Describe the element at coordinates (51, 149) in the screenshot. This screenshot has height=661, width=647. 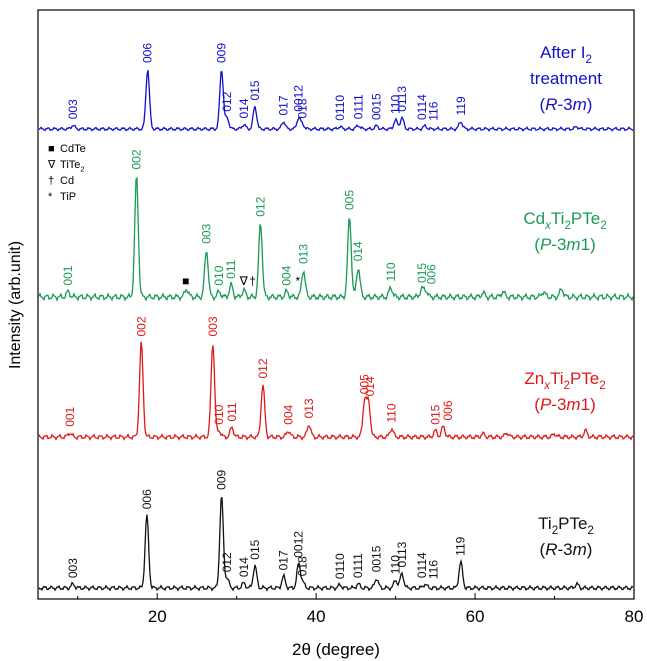
I see `legend-symbol: ■` at that location.